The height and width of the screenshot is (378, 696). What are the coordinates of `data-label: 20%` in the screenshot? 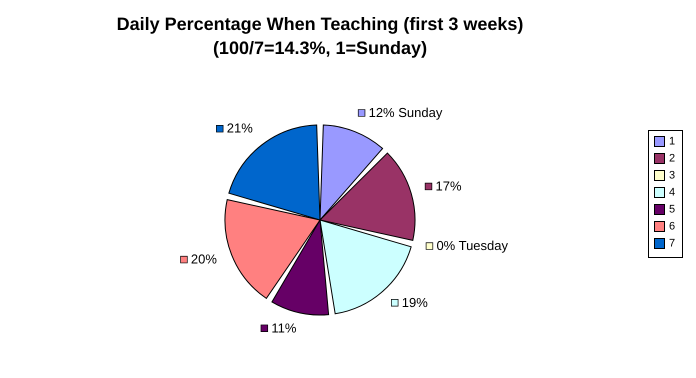 It's located at (204, 259).